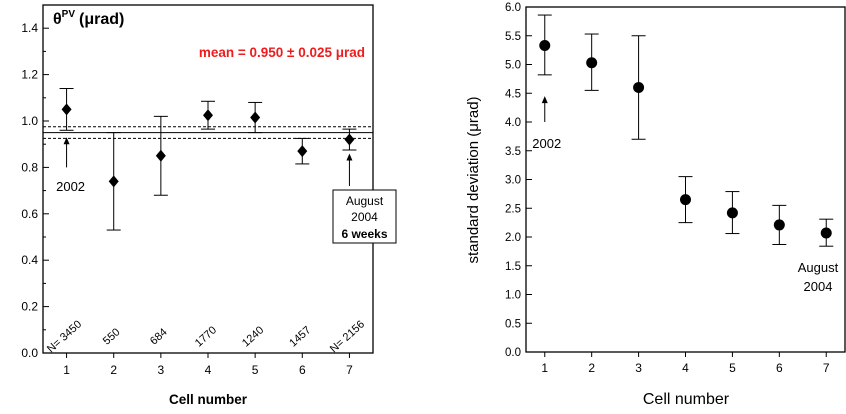 The width and height of the screenshot is (846, 414). What do you see at coordinates (29, 353) in the screenshot?
I see `left-y-tick-label: 0.0` at bounding box center [29, 353].